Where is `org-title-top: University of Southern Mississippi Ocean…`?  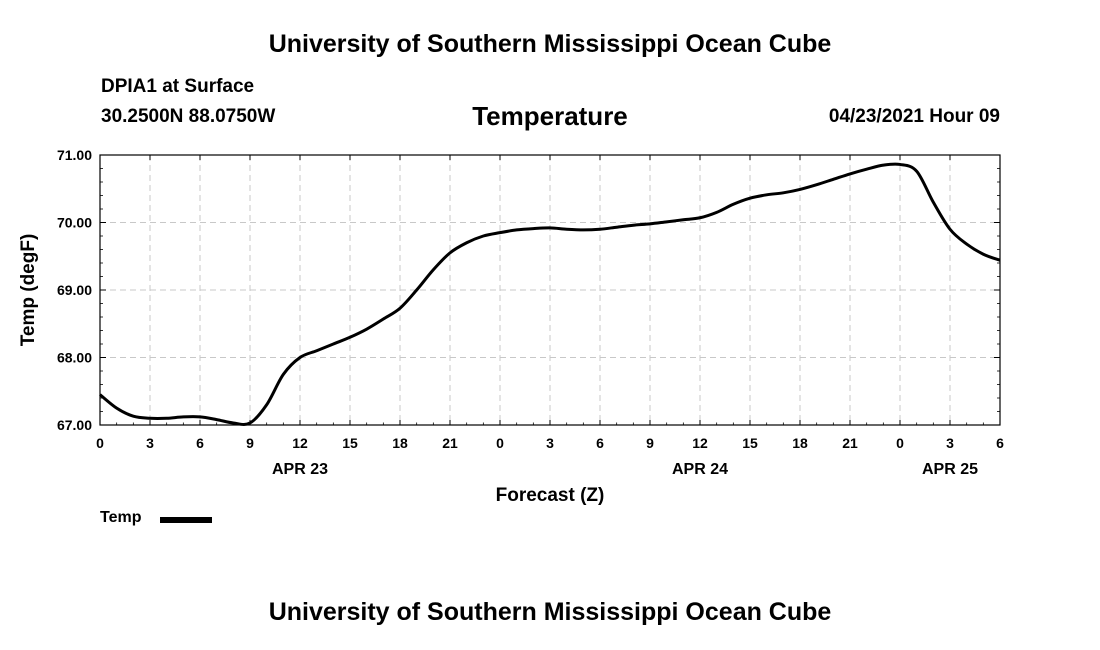 org-title-top: University of Southern Mississippi Ocean… is located at coordinates (550, 44).